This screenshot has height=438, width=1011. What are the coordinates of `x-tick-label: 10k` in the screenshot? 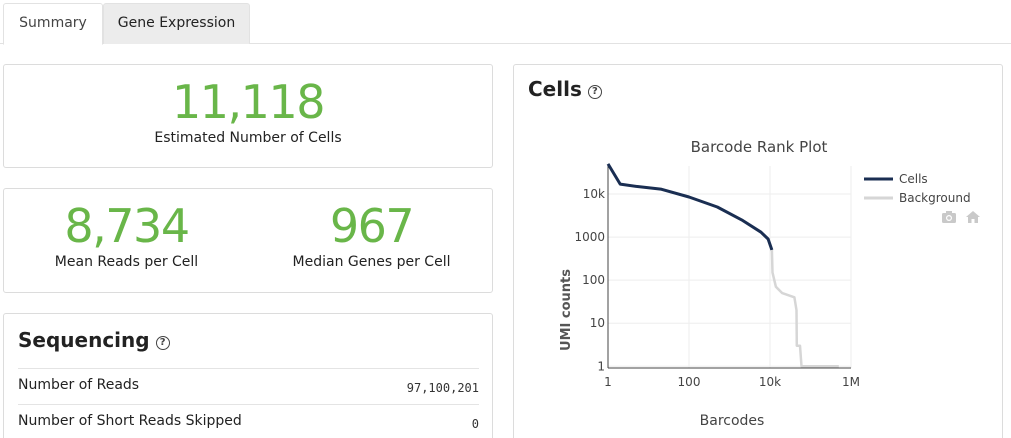 It's located at (770, 382).